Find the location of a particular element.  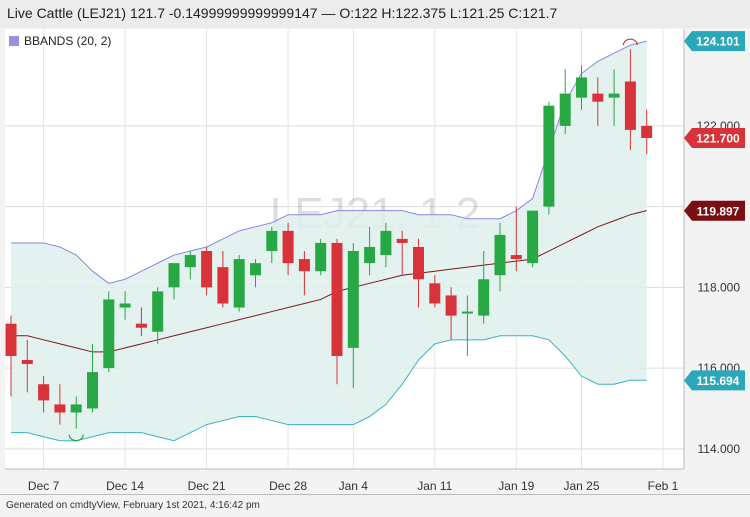

price-label-last: 121.700 is located at coordinates (714, 137).